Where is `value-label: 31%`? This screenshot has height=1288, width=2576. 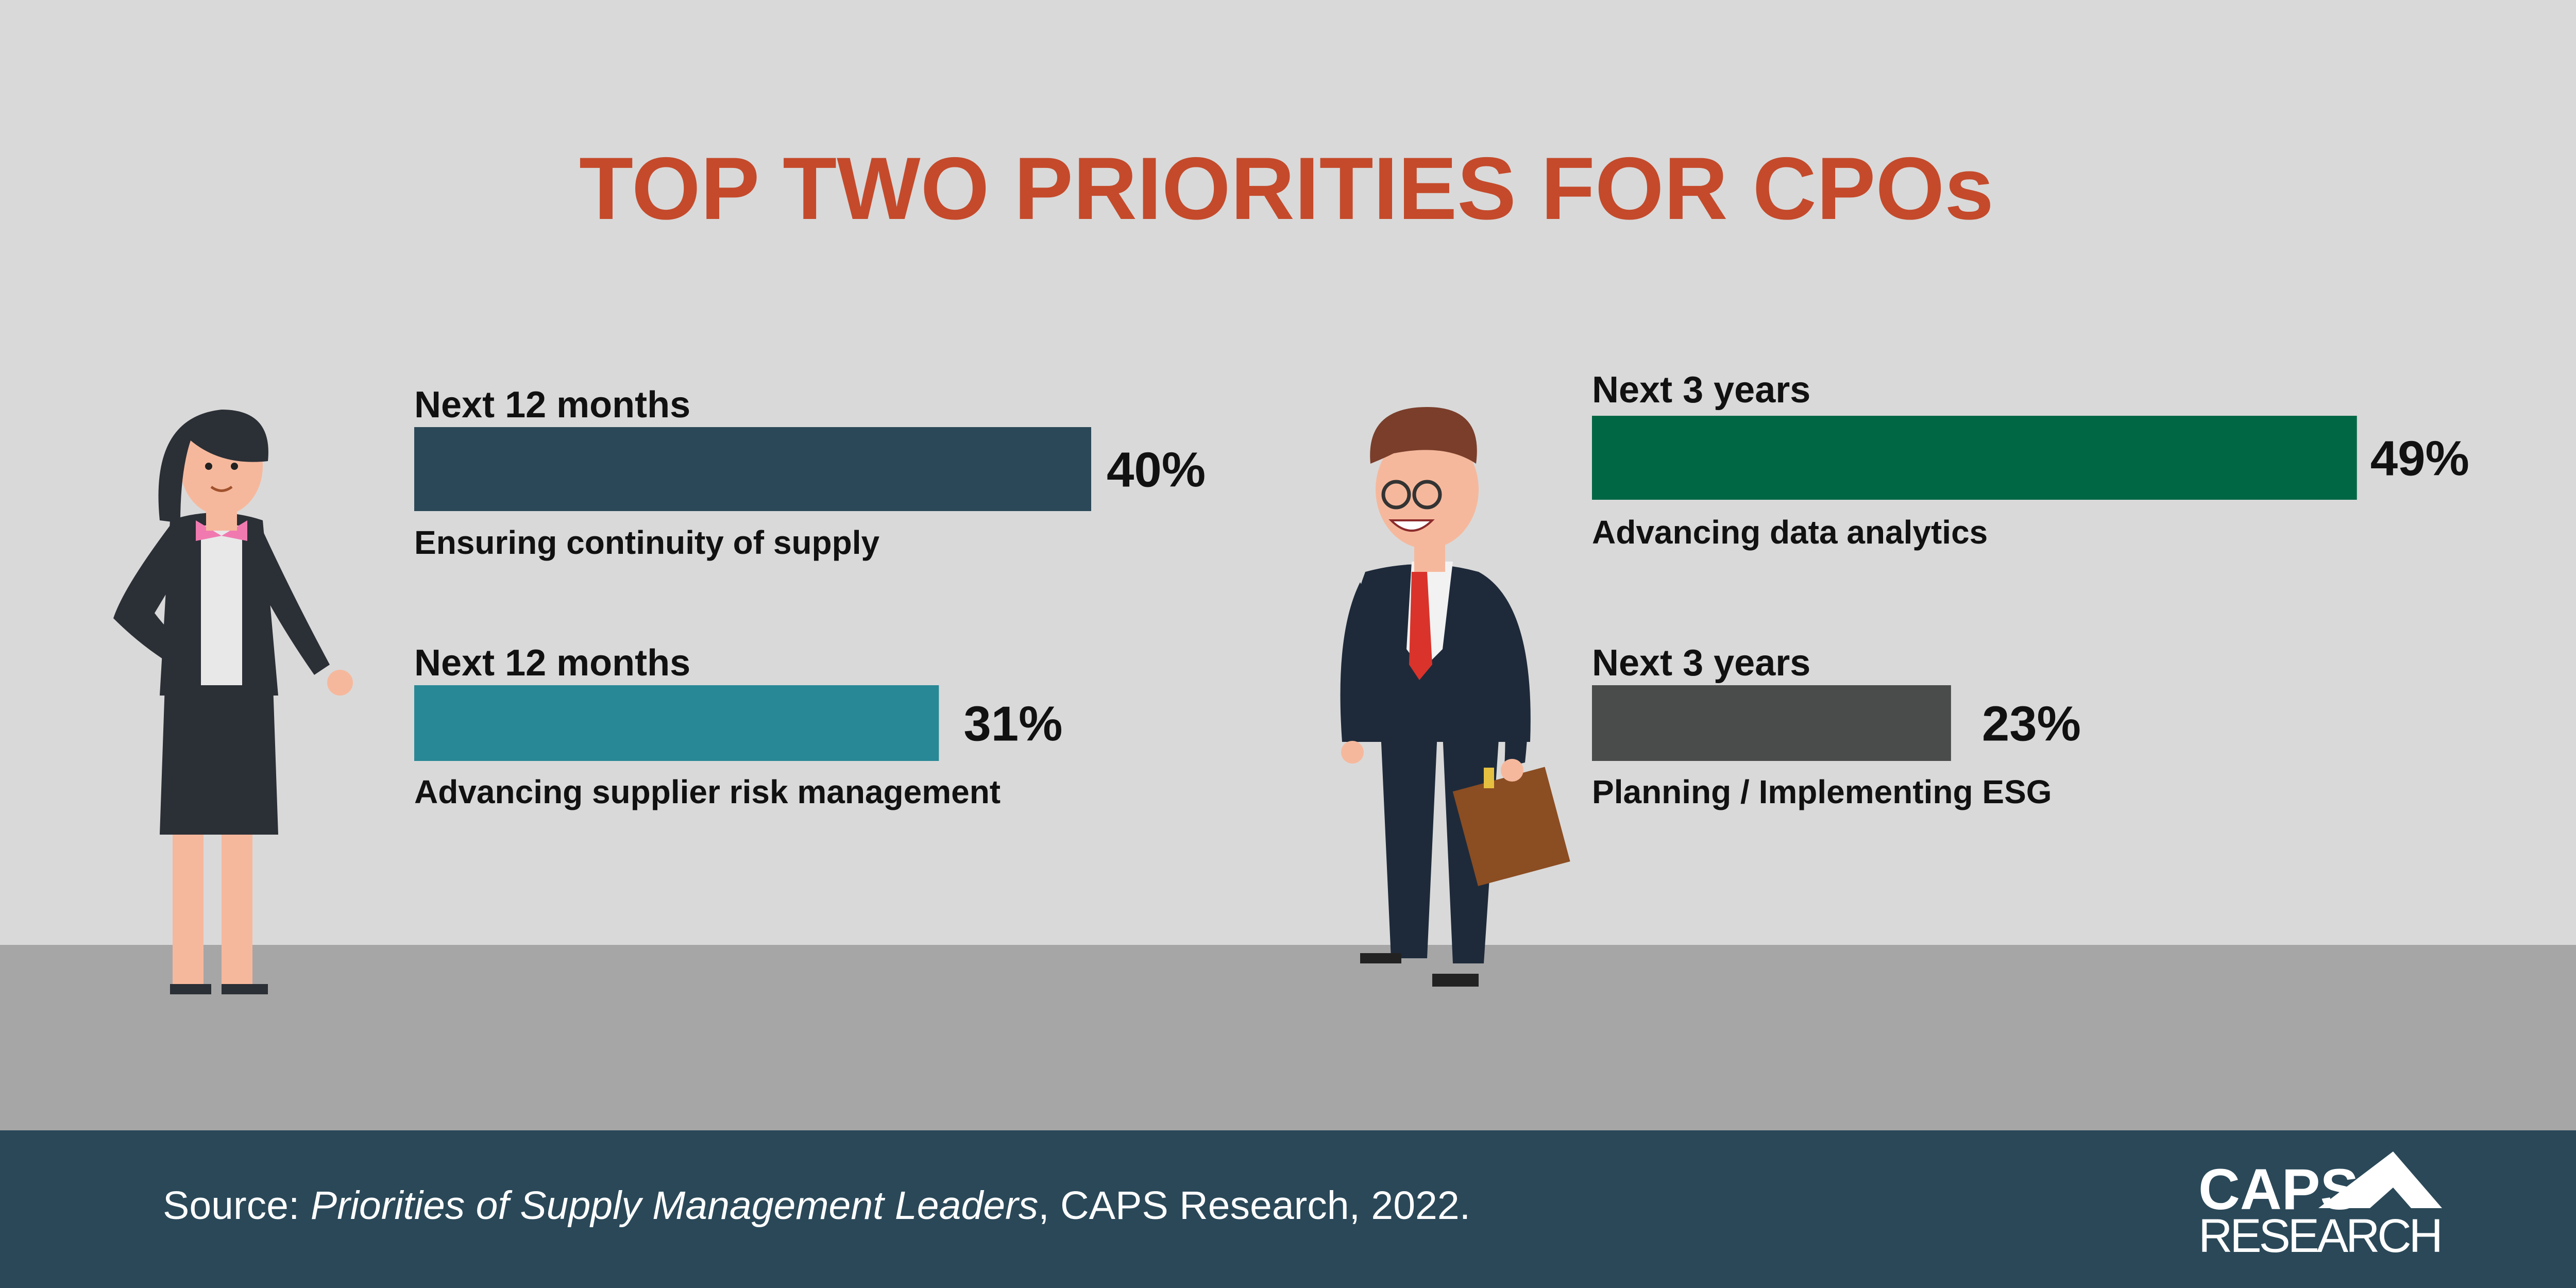 value-label: 31% is located at coordinates (1012, 724).